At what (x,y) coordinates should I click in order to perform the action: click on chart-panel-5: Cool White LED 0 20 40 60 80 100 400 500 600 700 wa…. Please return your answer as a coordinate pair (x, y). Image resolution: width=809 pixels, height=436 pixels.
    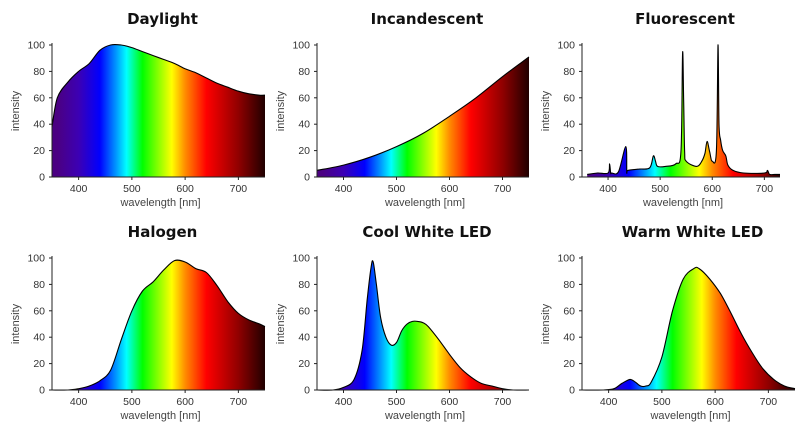
    Looking at the image, I should click on (402, 322).